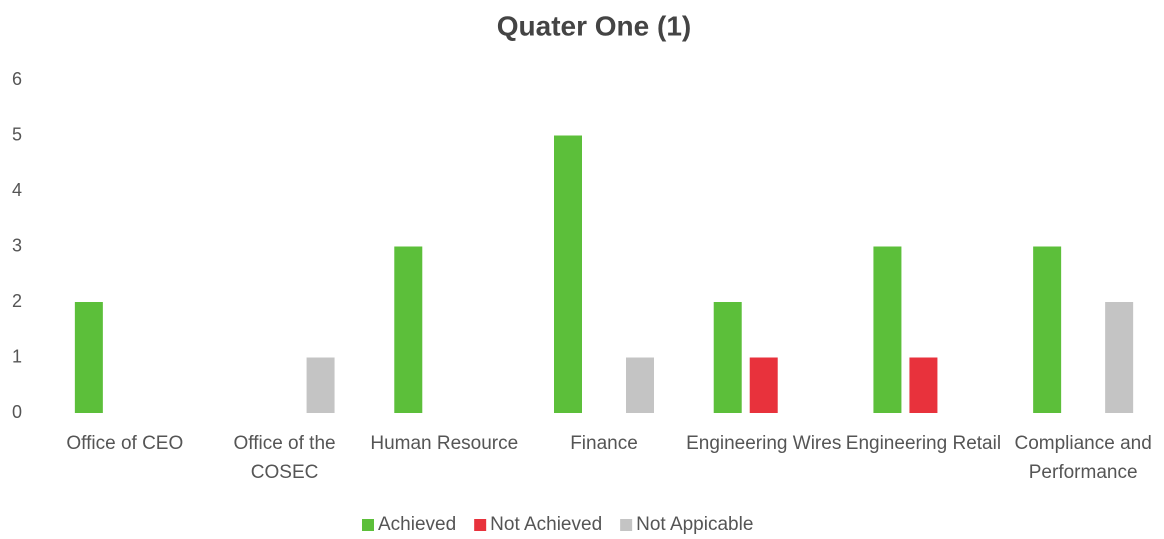 Image resolution: width=1164 pixels, height=539 pixels. Describe the element at coordinates (444, 443) in the screenshot. I see `x-tick-label: Human Resource` at that location.